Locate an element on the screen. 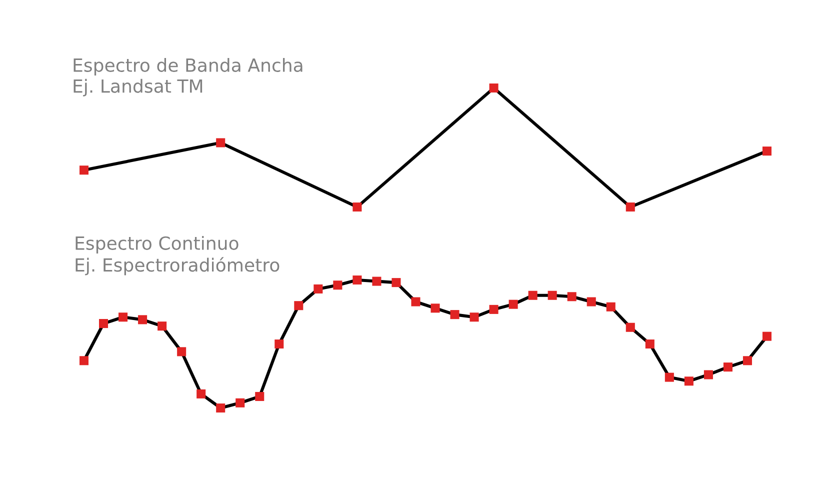 The image size is (814, 479). chart-title: Espectro de Banda Ancha Ej. Landsat TM is located at coordinates (188, 77).